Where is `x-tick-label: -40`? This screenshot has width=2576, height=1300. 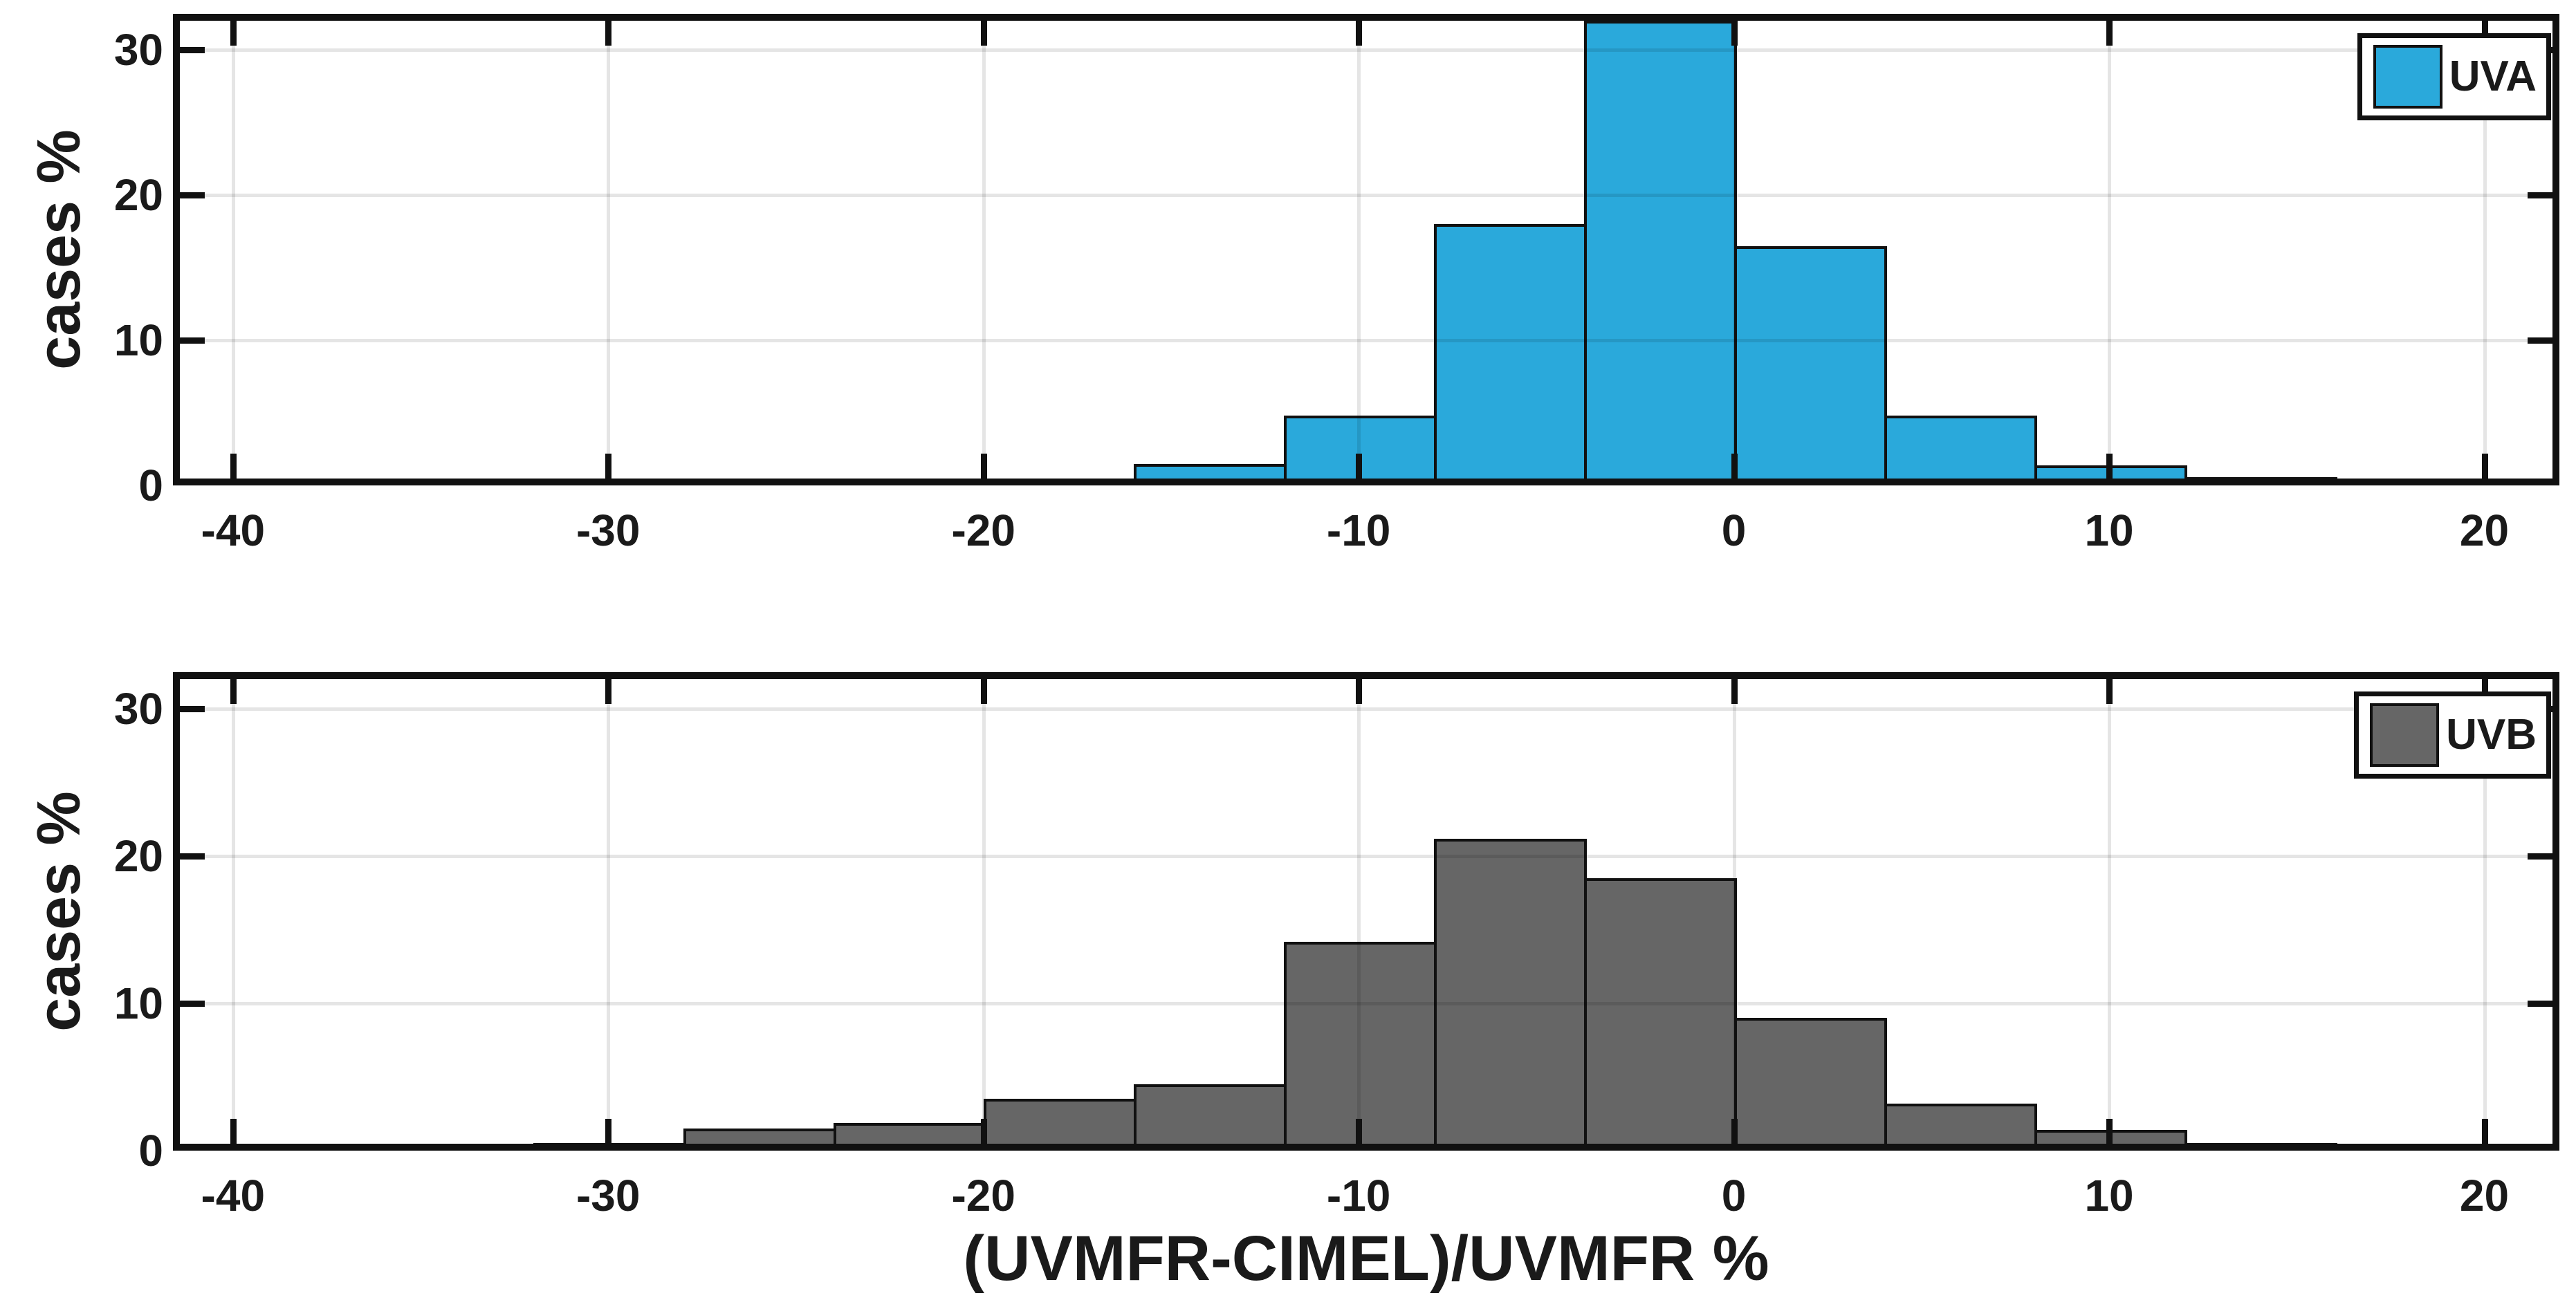 x-tick-label: -40 is located at coordinates (233, 1195).